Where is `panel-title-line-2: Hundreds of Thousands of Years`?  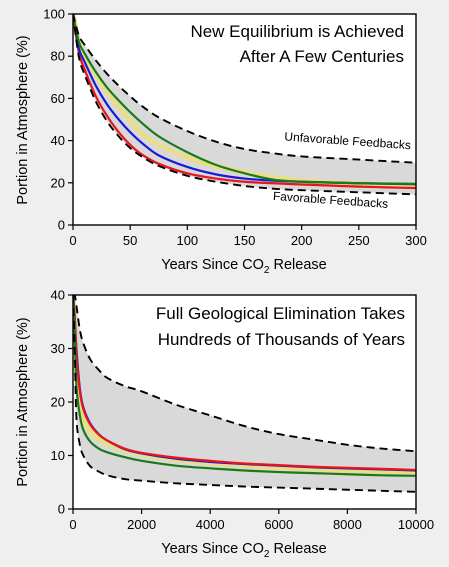 panel-title-line-2: Hundreds of Thousands of Years is located at coordinates (281, 339).